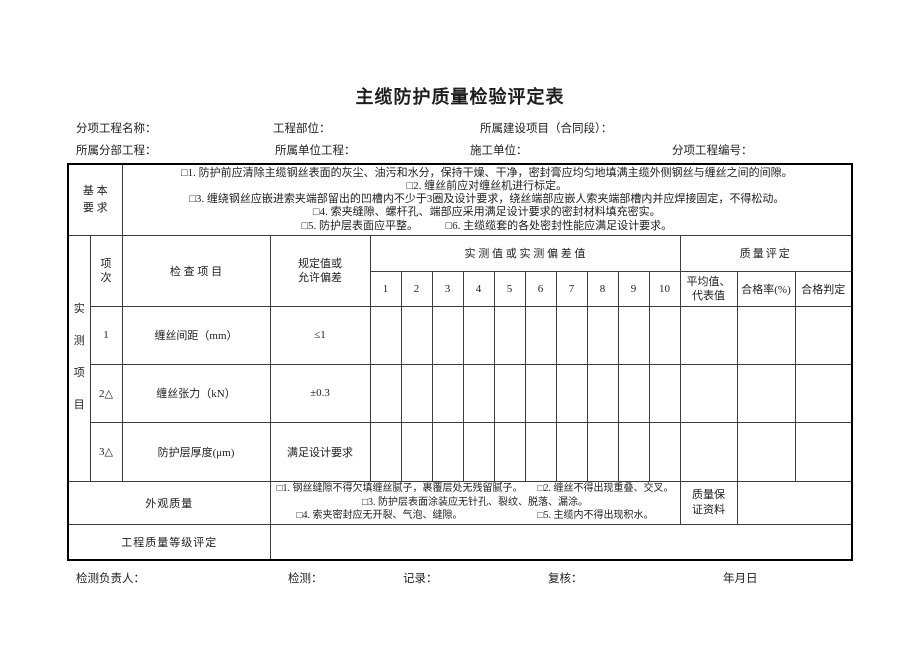 Image resolution: width=920 pixels, height=651 pixels. Describe the element at coordinates (79, 358) in the screenshot. I see `measured-items-label: 实 测 项 目` at that location.